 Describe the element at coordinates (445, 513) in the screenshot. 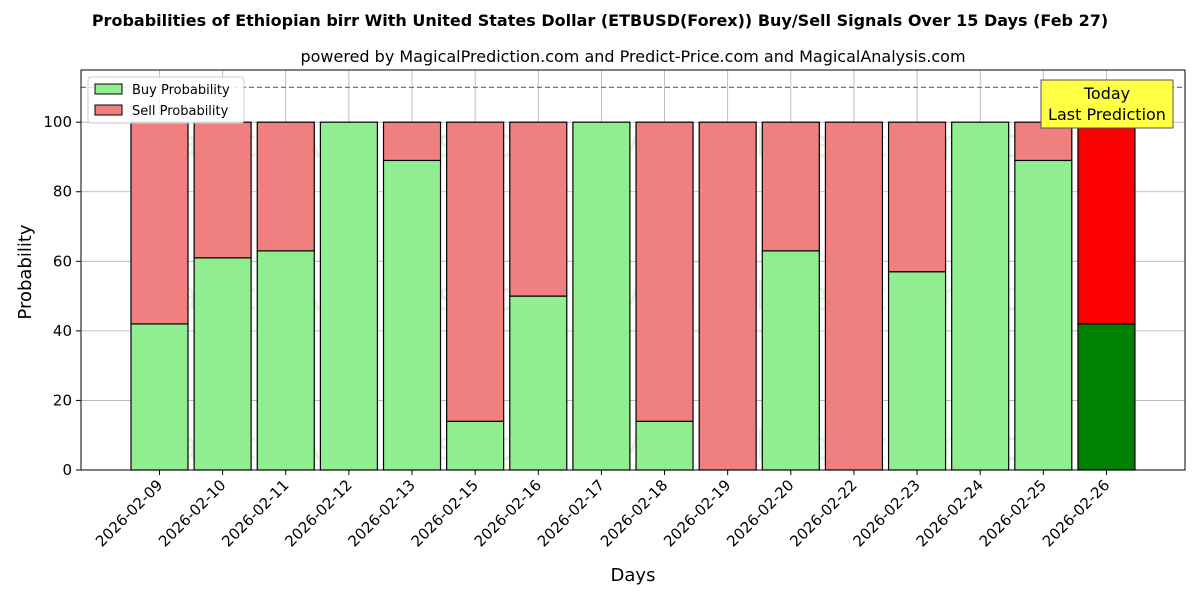

I see `x-tick-label-2026-02-15: 2026-02-15` at that location.